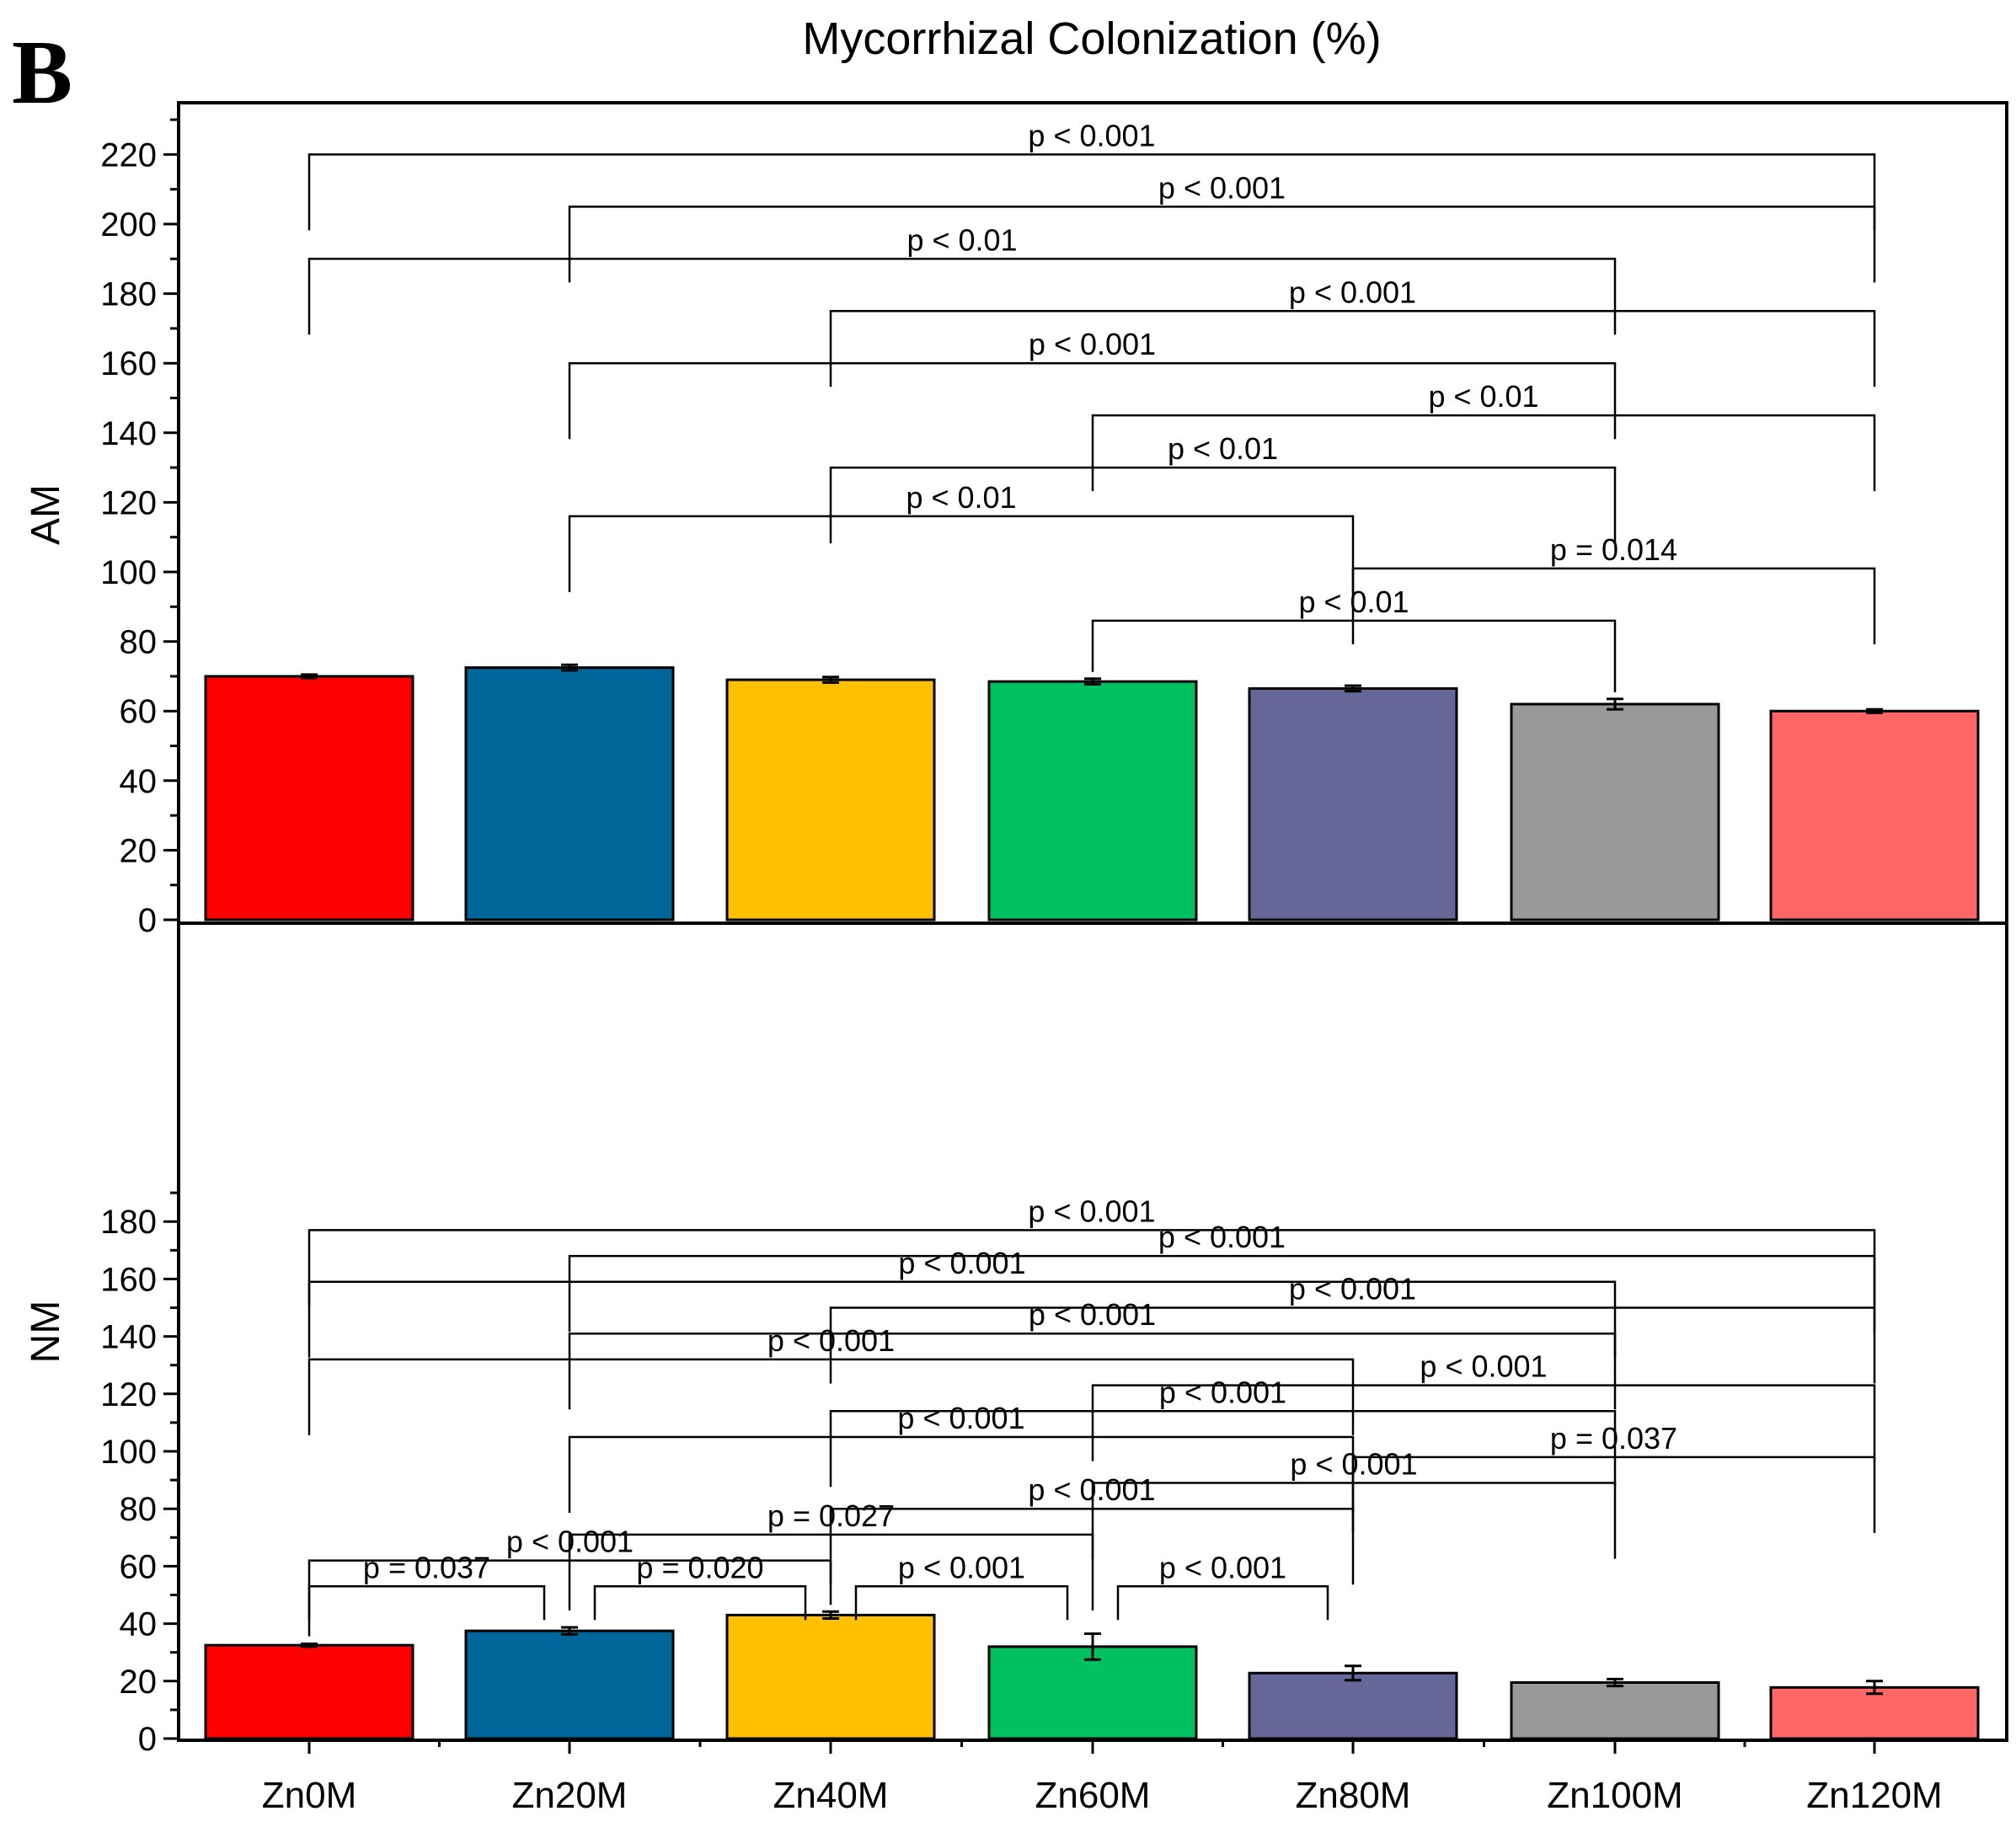  What do you see at coordinates (139, 850) in the screenshot?
I see `y-tick-label-am: 20` at bounding box center [139, 850].